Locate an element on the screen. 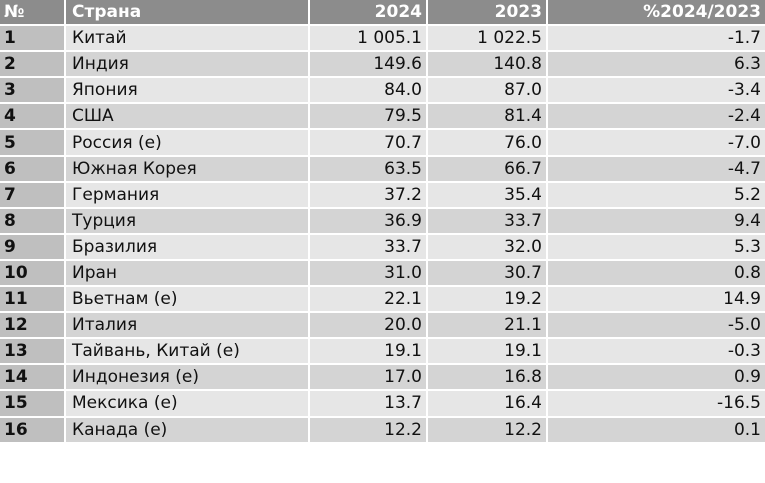 Image resolution: width=765 pixels, height=483 pixels. header-2024: 2024 is located at coordinates (368, 12).